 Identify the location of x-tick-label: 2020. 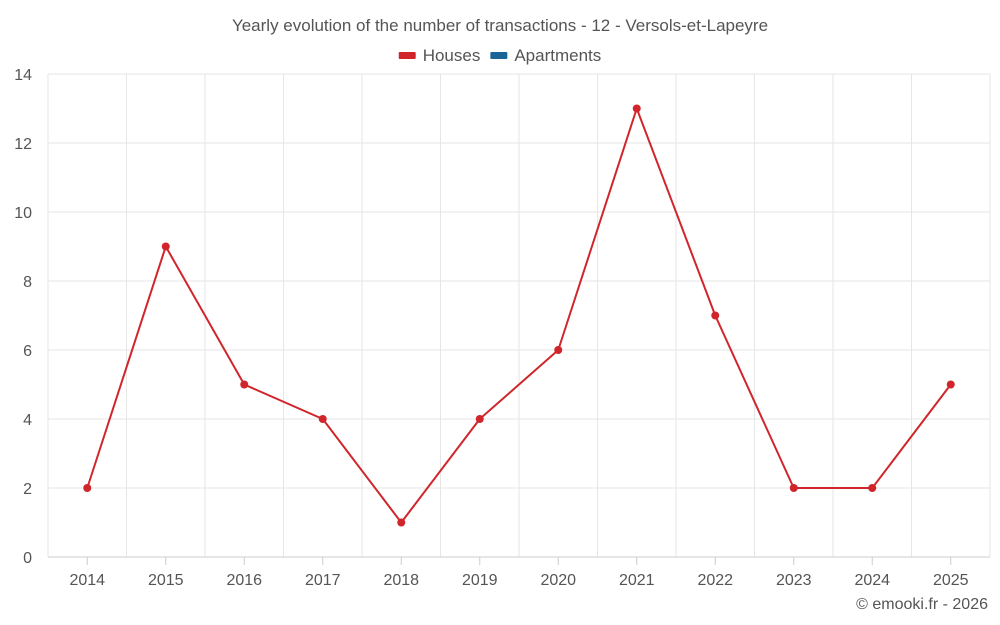
(558, 580).